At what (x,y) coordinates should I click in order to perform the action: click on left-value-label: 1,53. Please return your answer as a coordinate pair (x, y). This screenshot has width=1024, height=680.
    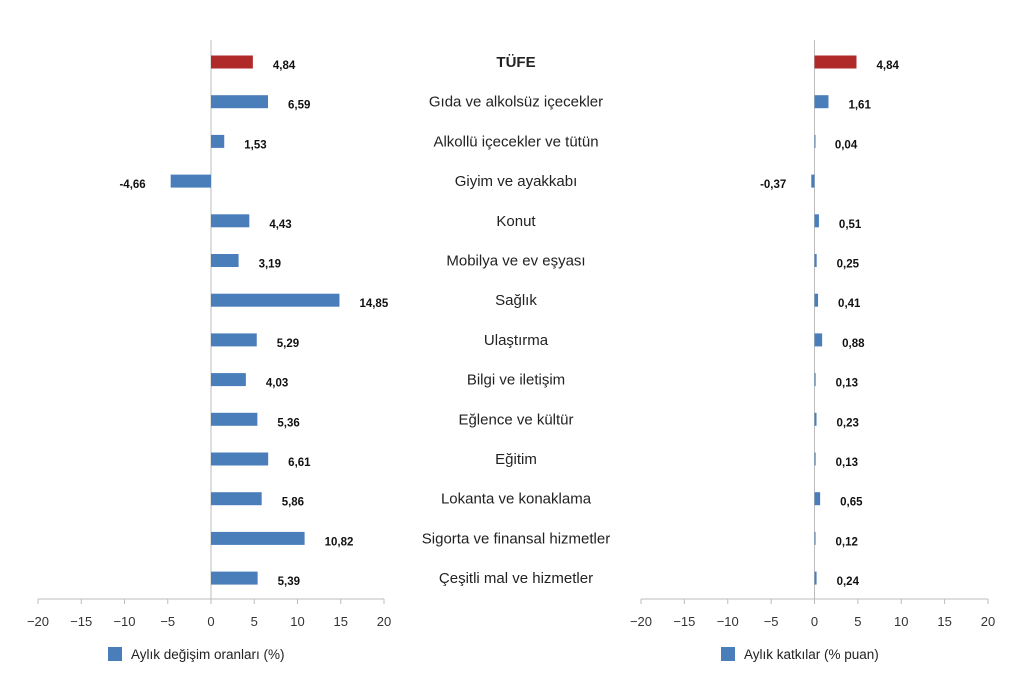
    Looking at the image, I should click on (255, 145).